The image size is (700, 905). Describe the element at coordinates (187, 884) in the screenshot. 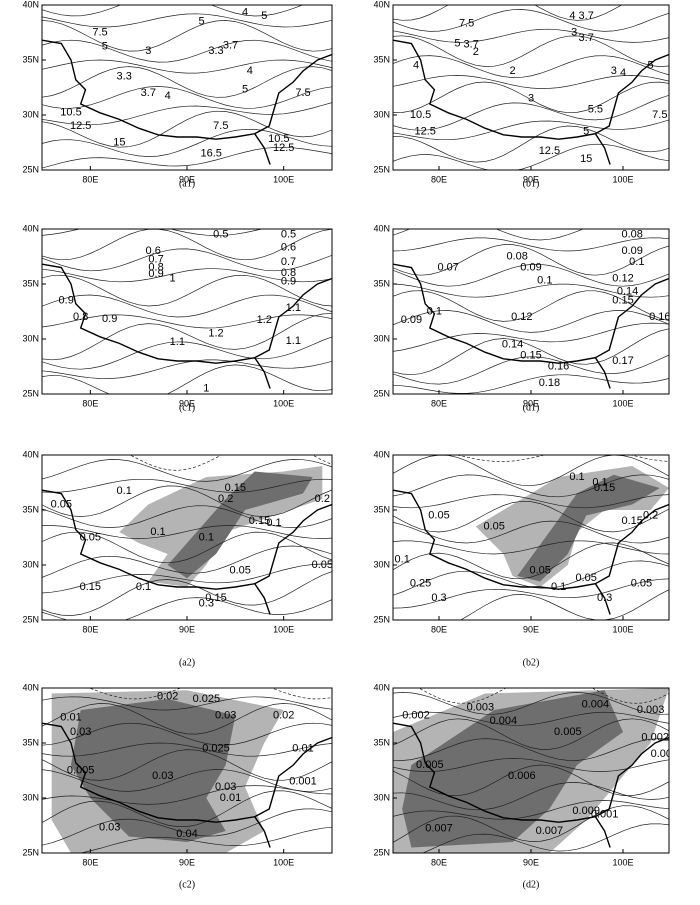

I see `panel-label: (c2)` at that location.